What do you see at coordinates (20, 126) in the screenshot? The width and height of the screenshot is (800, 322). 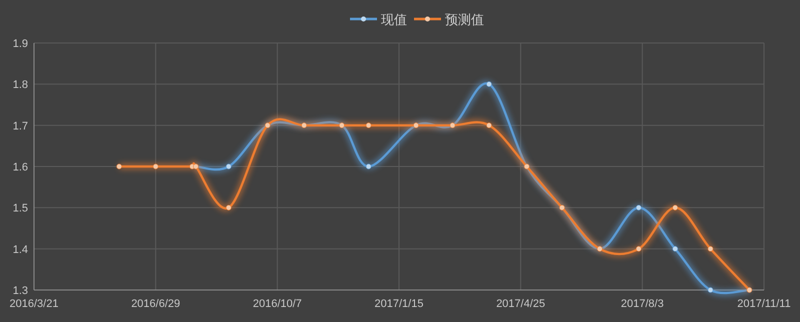 I see `y-tick-label: 1.7` at bounding box center [20, 126].